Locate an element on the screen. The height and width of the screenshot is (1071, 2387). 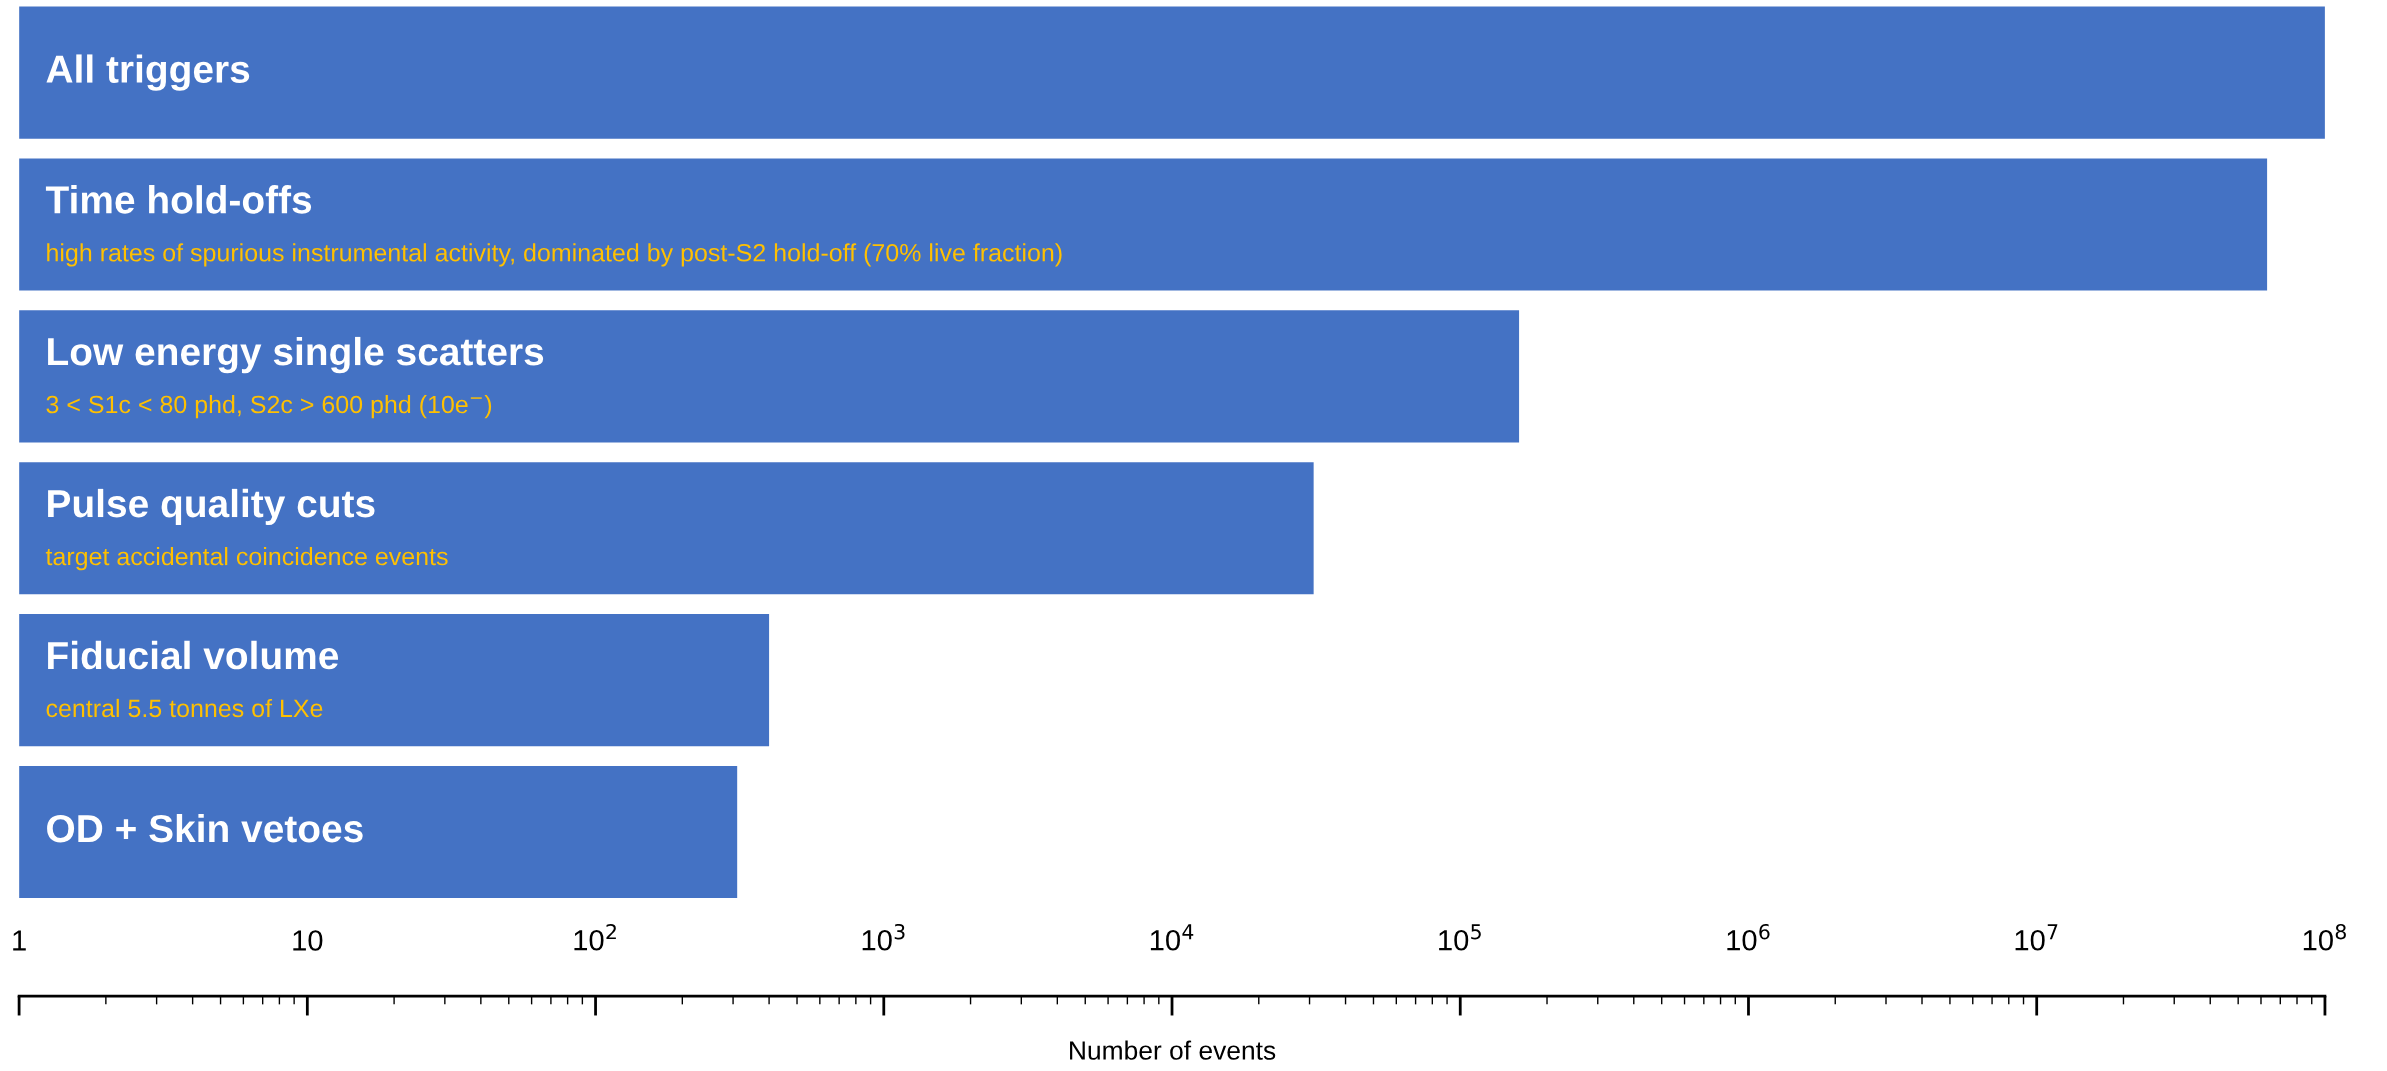
x-tick-label: 10$^{5}$ is located at coordinates (1460, 937).